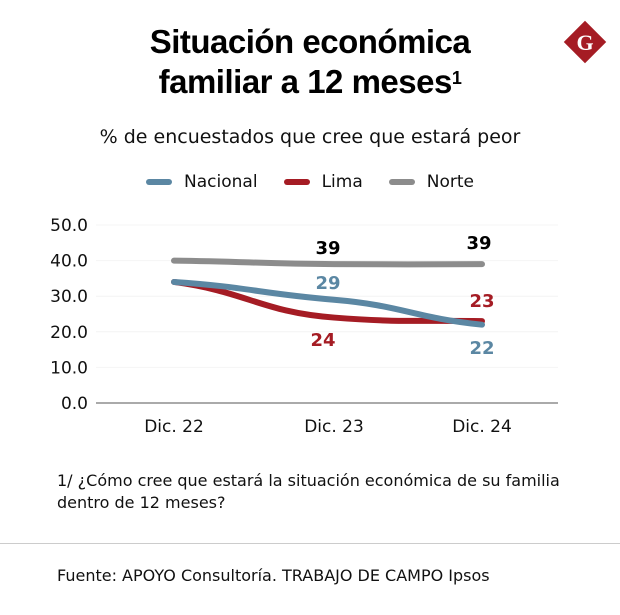  What do you see at coordinates (296, 182) in the screenshot?
I see `legend-swatch-lima` at bounding box center [296, 182].